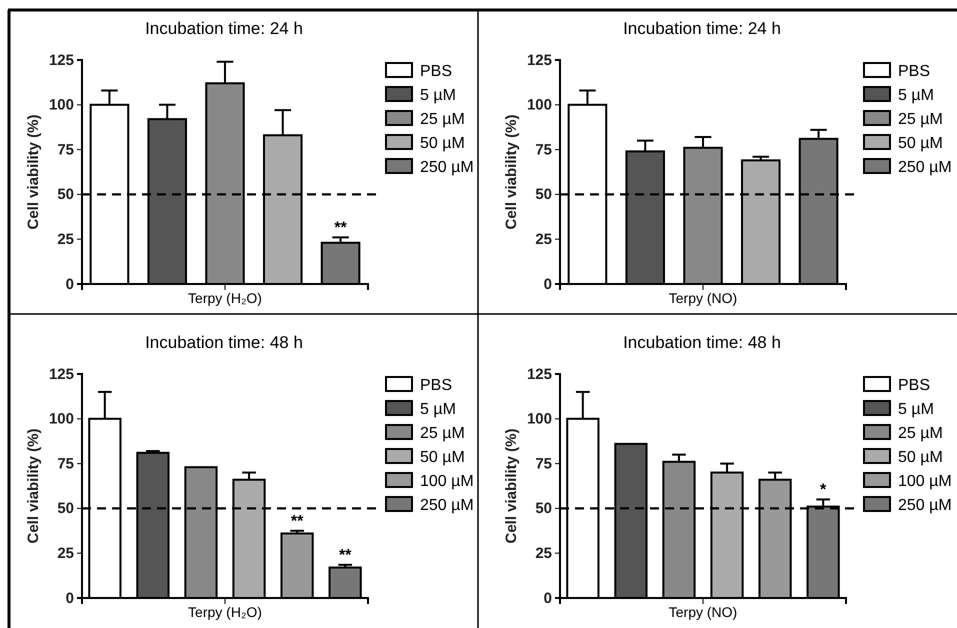 Image resolution: width=957 pixels, height=628 pixels. Describe the element at coordinates (824, 489) in the screenshot. I see `data-label: *` at that location.